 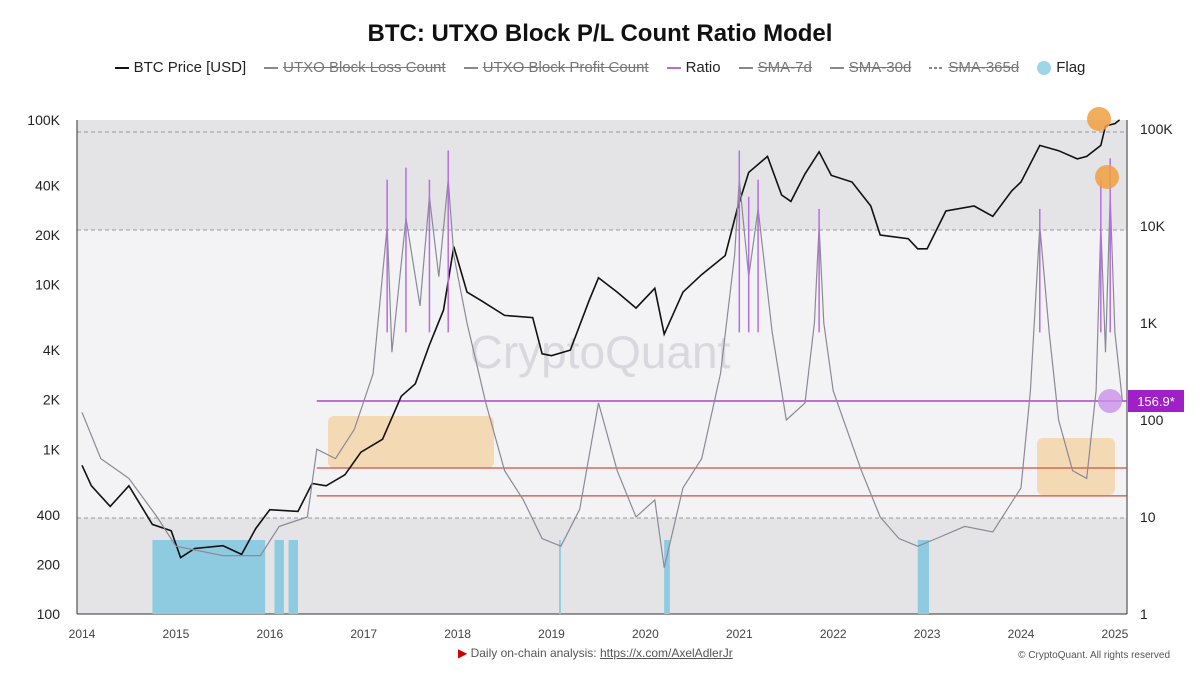 I want to click on legend-item: UTXO Block Profit Count, so click(x=556, y=67).